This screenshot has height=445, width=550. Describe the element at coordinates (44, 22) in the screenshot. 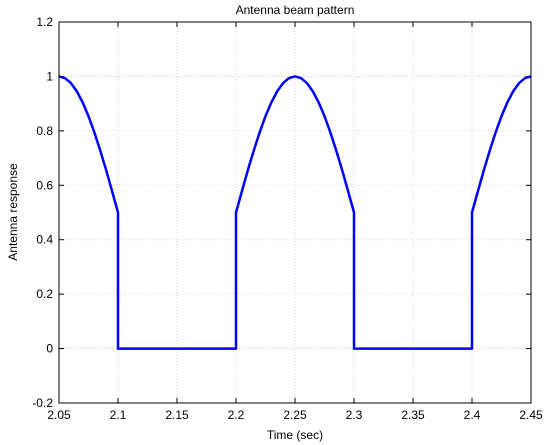

I see `y-tick-label: 1.2` at that location.